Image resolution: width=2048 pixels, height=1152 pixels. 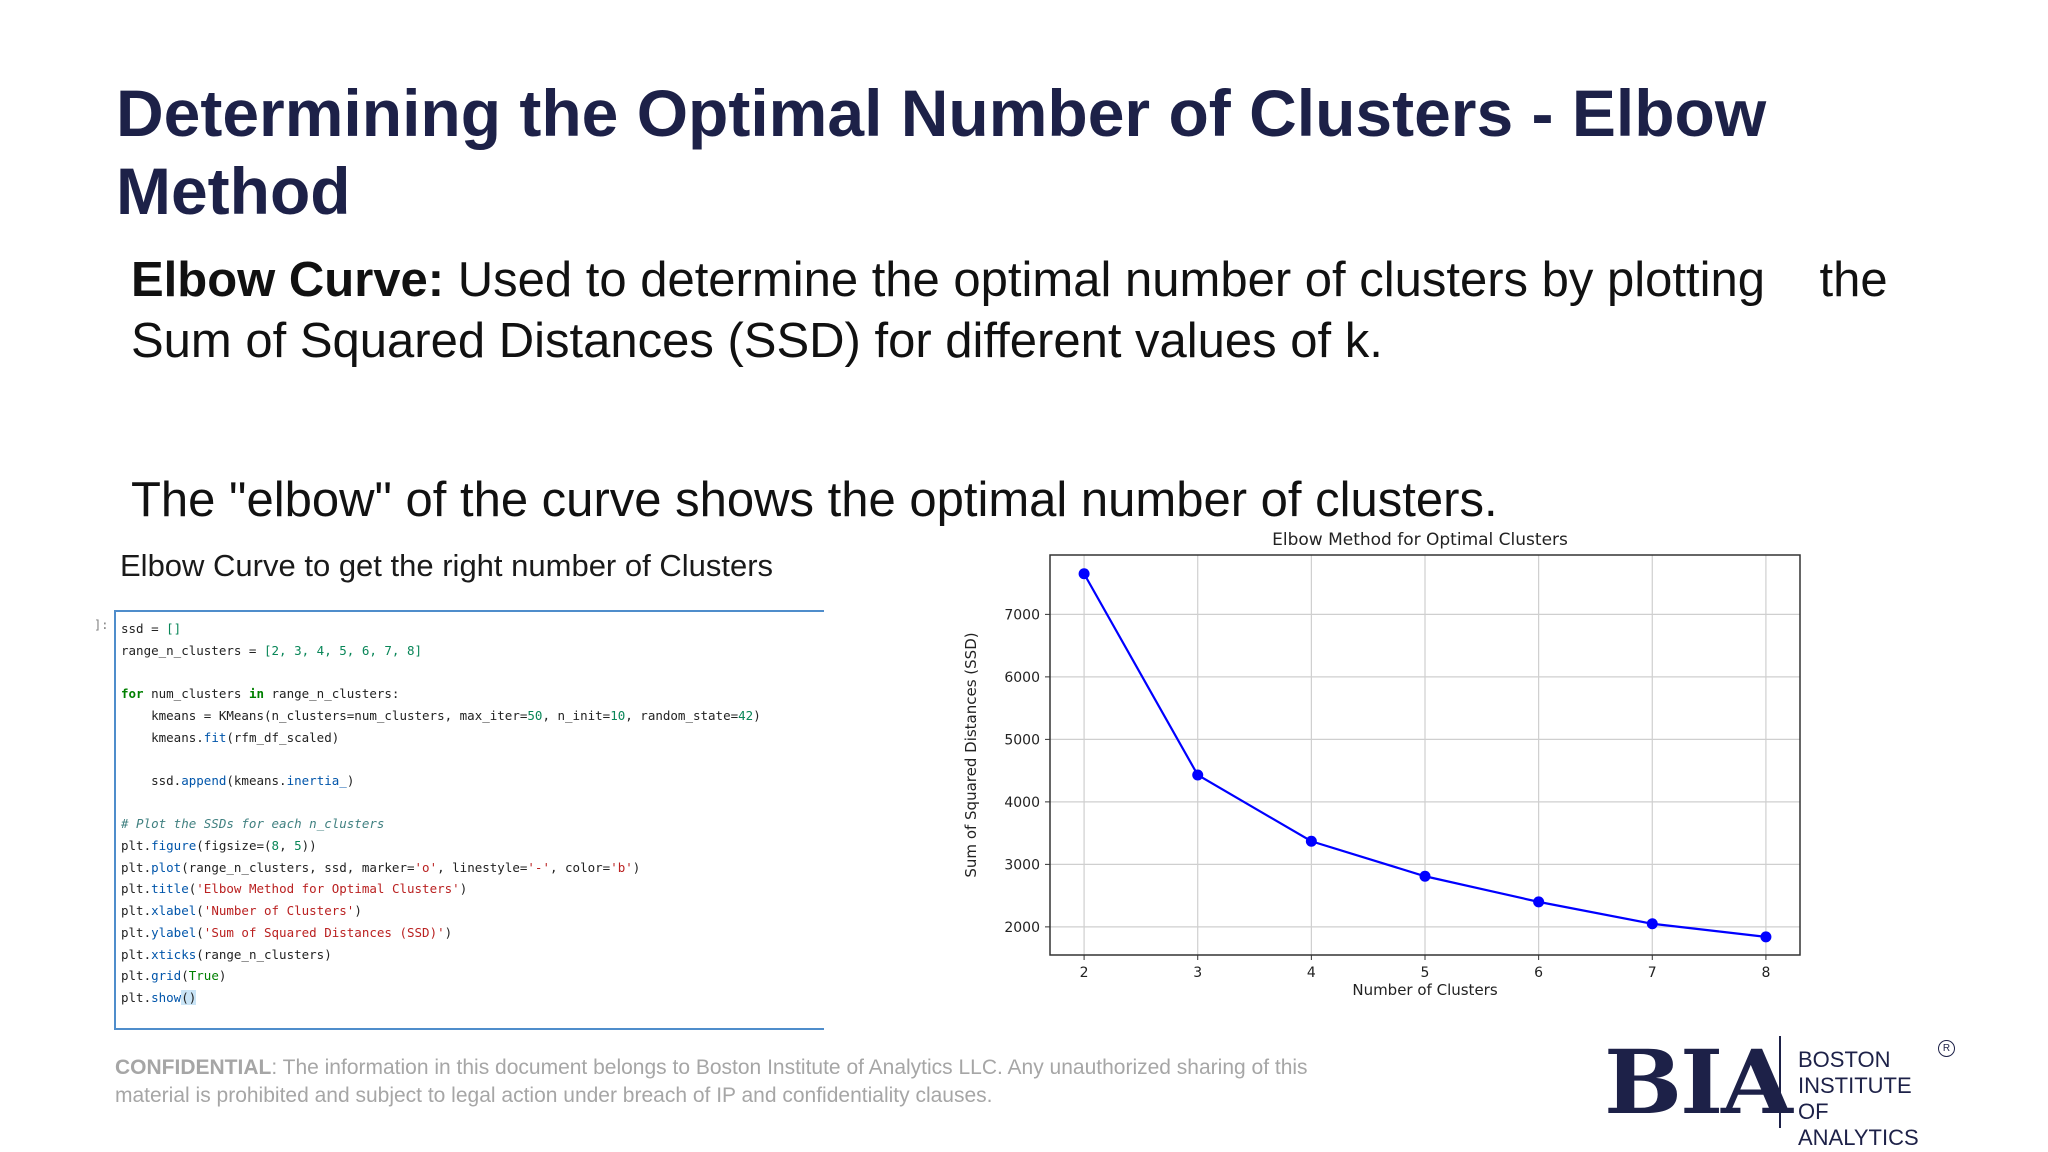 What do you see at coordinates (159, 997) in the screenshot?
I see `code-line: plt.show()` at bounding box center [159, 997].